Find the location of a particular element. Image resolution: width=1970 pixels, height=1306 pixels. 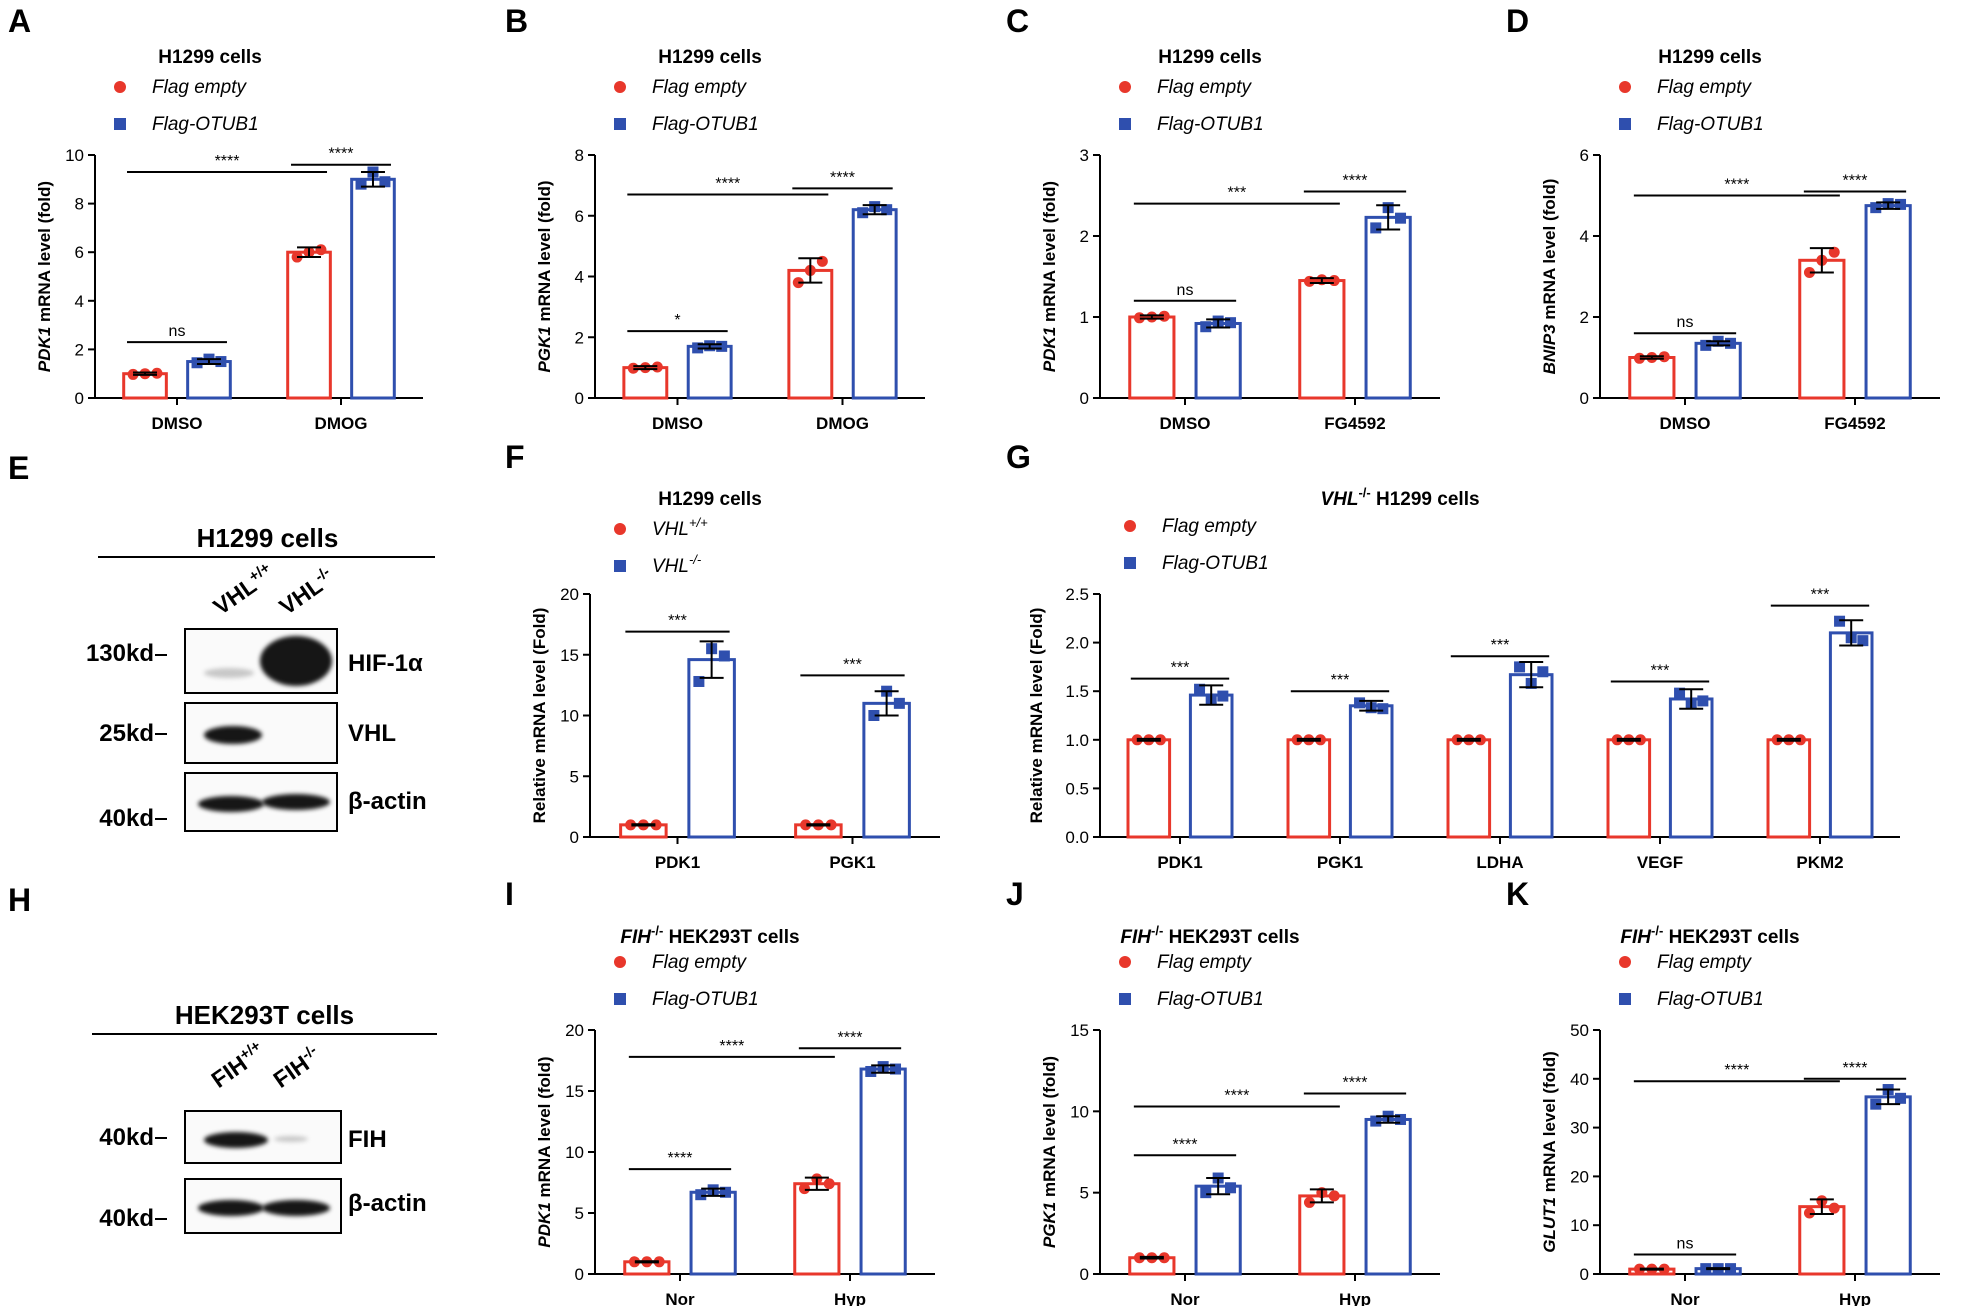

y-axis-label: PDK1 mRNA level (fold) is located at coordinates (544, 1151).